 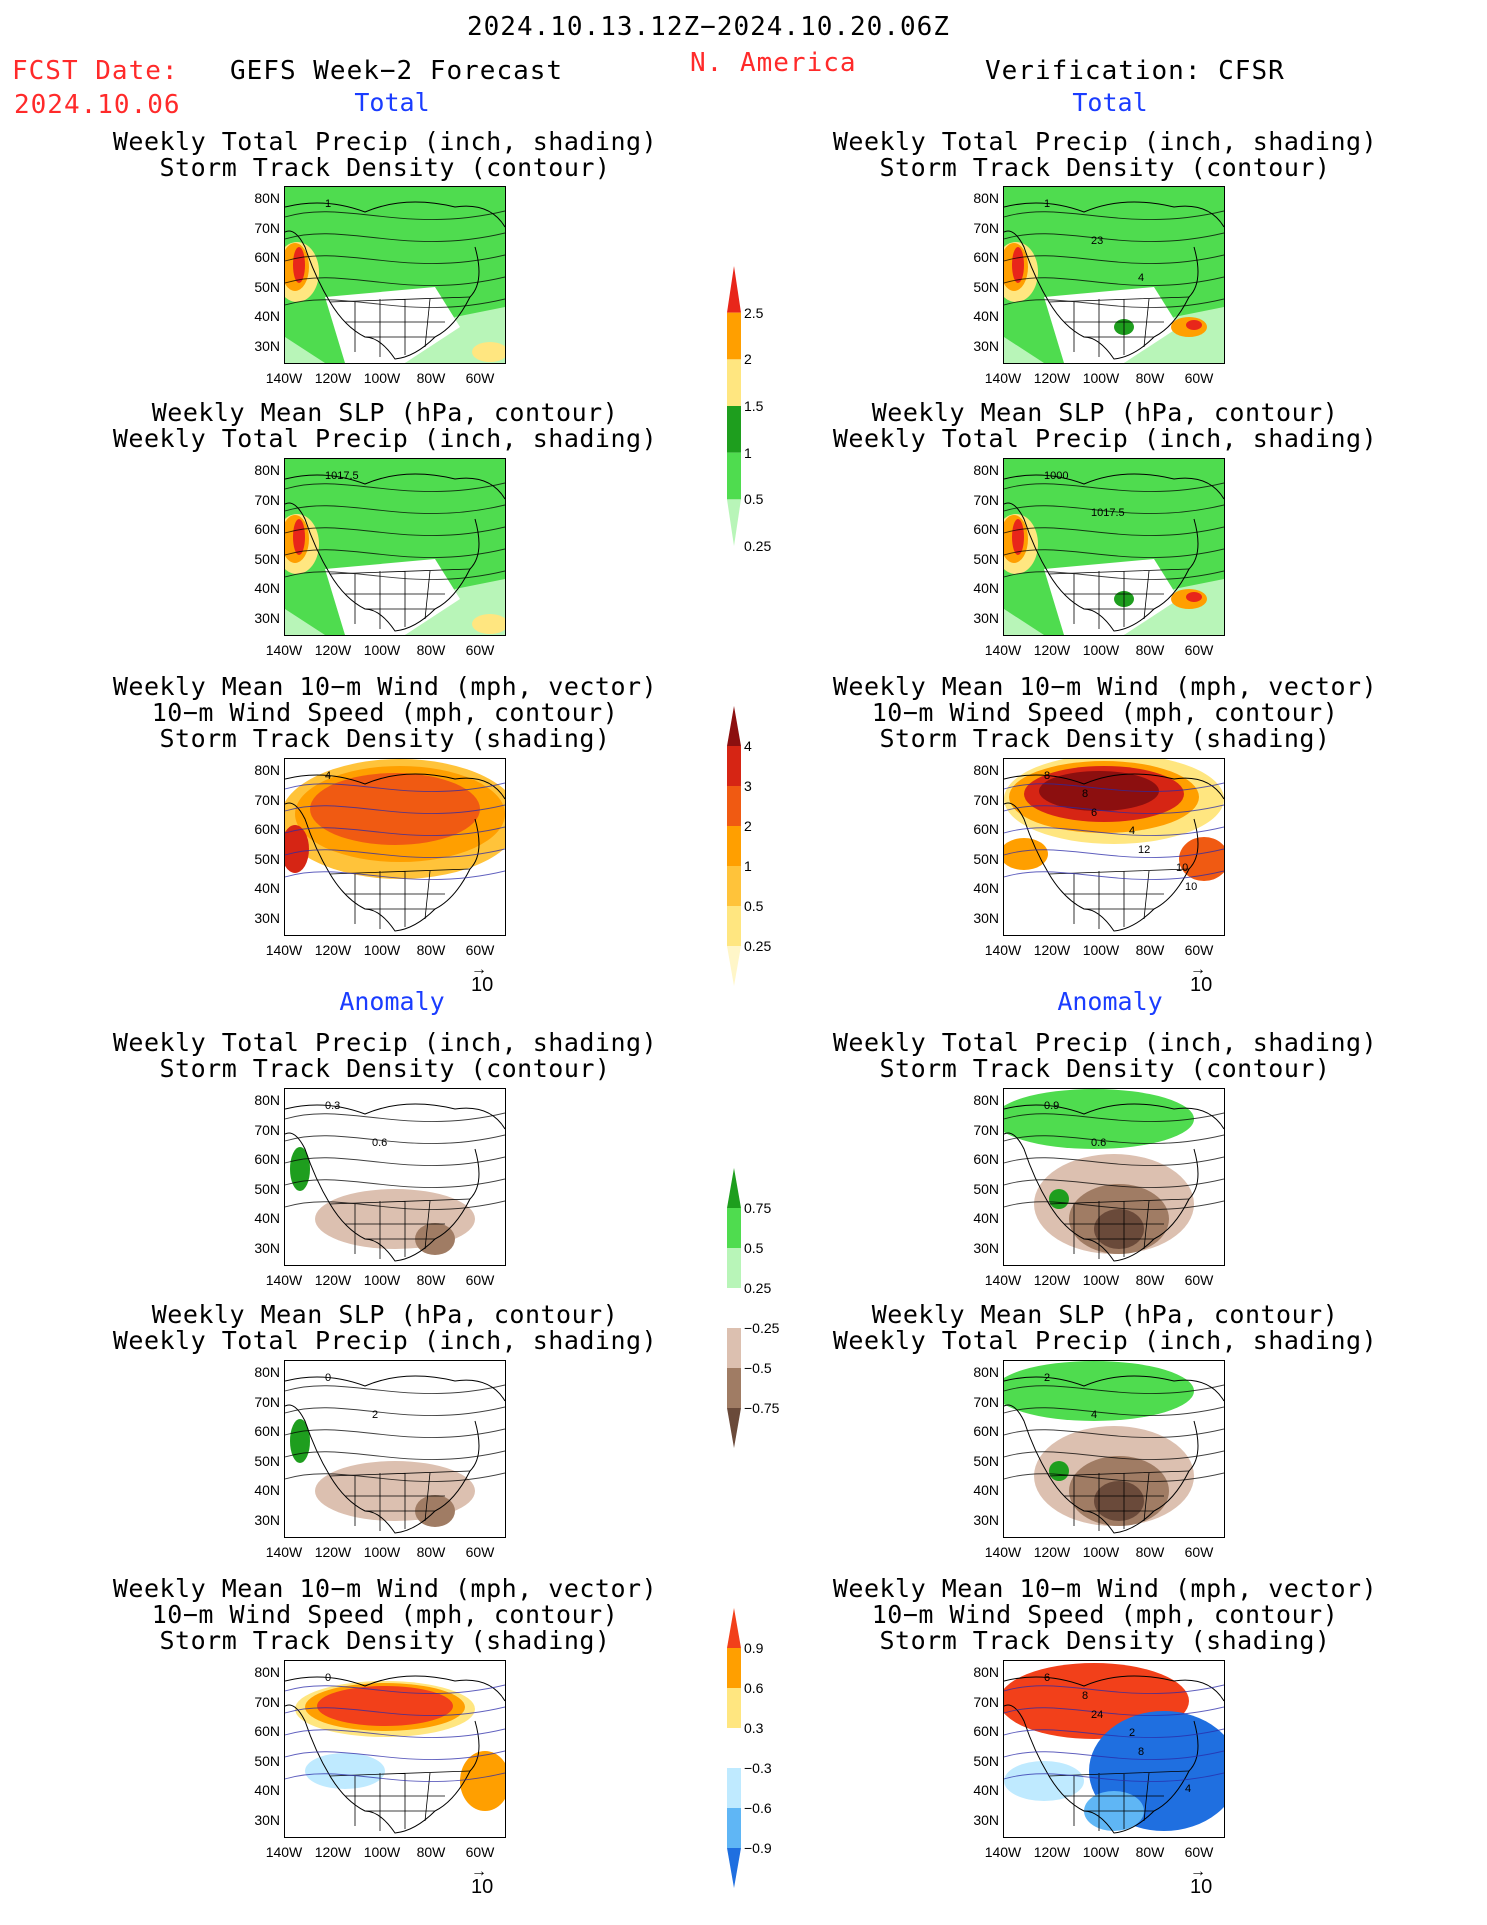 I want to click on title-obs-wind-anom-1: Weekly Mean 10−m Wind (mph, vector), so click(x=1105, y=1588).